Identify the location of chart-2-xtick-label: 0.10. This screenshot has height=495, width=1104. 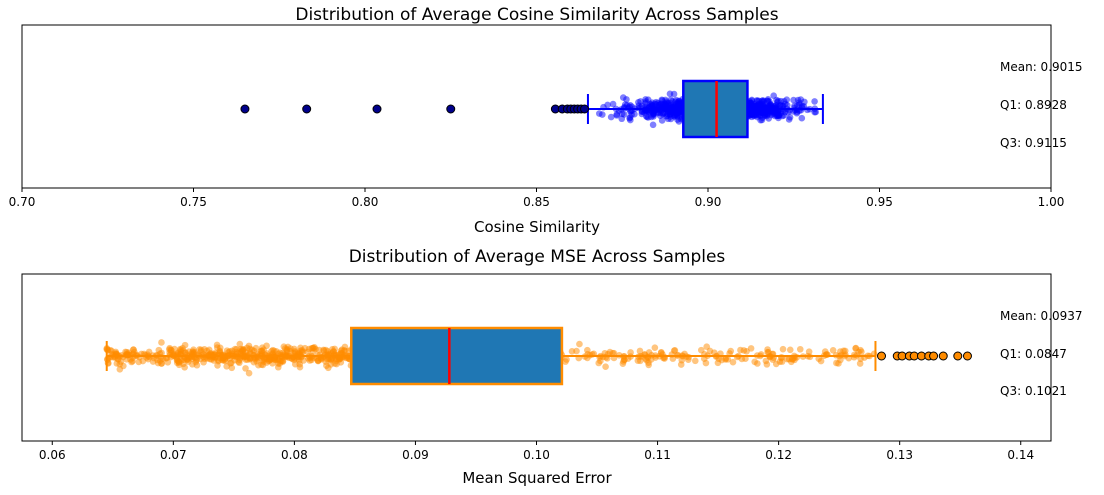
(536, 455).